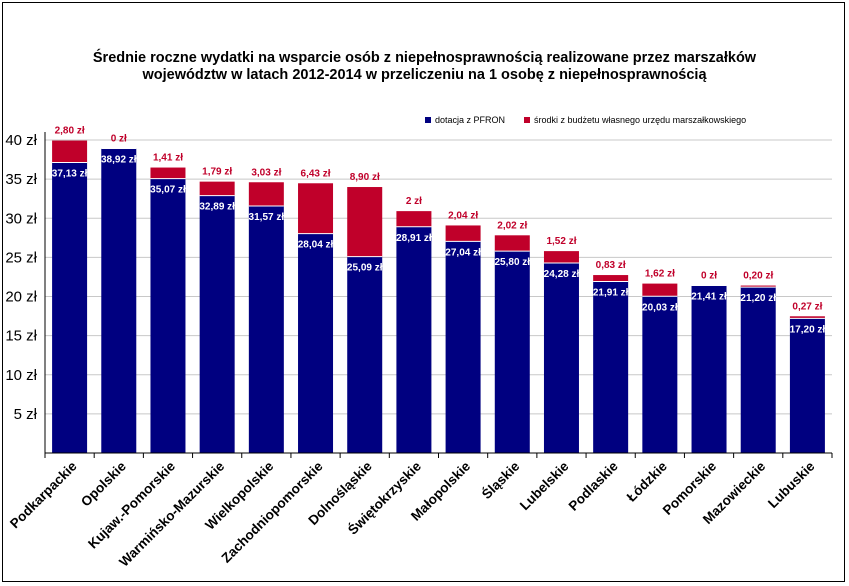  Describe the element at coordinates (70, 131) in the screenshot. I see `own-budget-value-label: 2,80 zł` at that location.